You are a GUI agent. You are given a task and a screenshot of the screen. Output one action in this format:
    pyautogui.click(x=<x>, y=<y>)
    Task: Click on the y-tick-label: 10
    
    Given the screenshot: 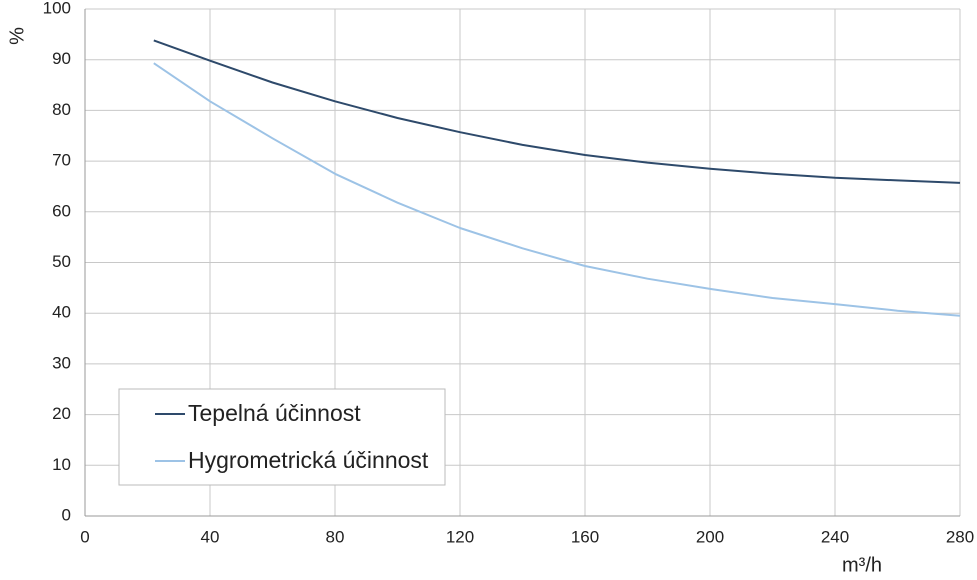 What is the action you would take?
    pyautogui.click(x=61, y=464)
    